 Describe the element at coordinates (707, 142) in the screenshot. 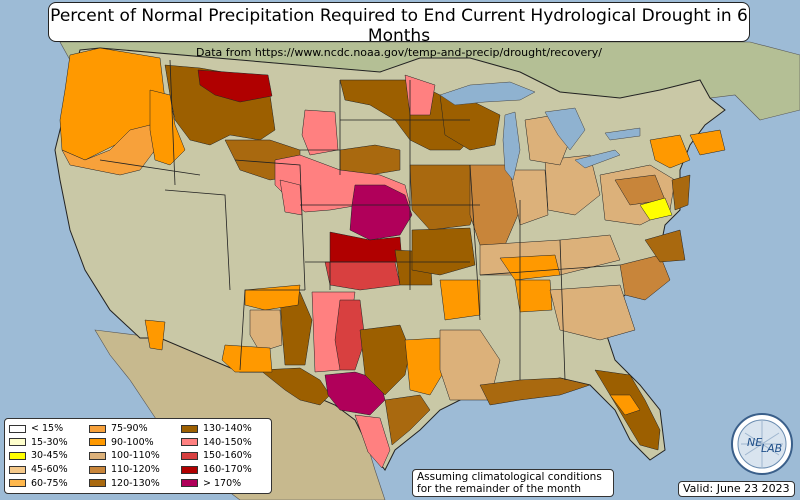

I see `region-ma-orange` at that location.